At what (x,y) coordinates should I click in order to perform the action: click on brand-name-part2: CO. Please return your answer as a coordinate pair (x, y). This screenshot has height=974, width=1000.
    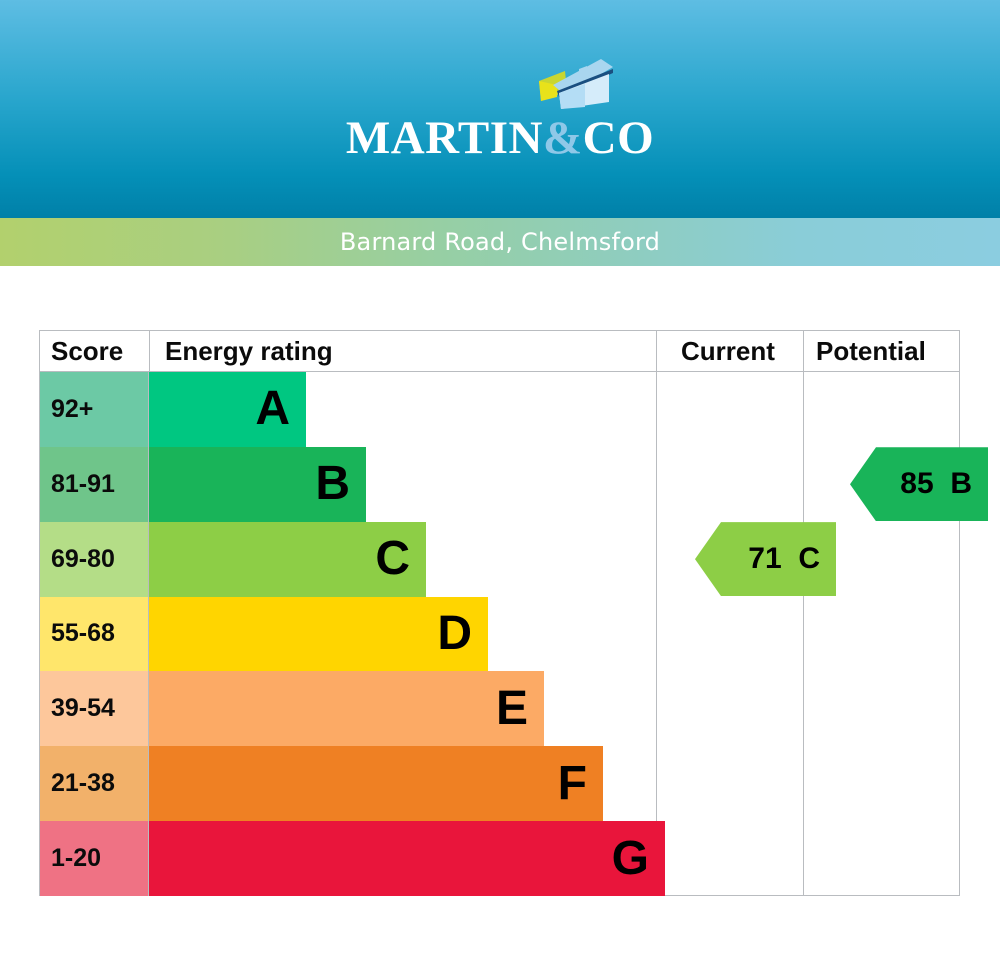
    Looking at the image, I should click on (618, 137).